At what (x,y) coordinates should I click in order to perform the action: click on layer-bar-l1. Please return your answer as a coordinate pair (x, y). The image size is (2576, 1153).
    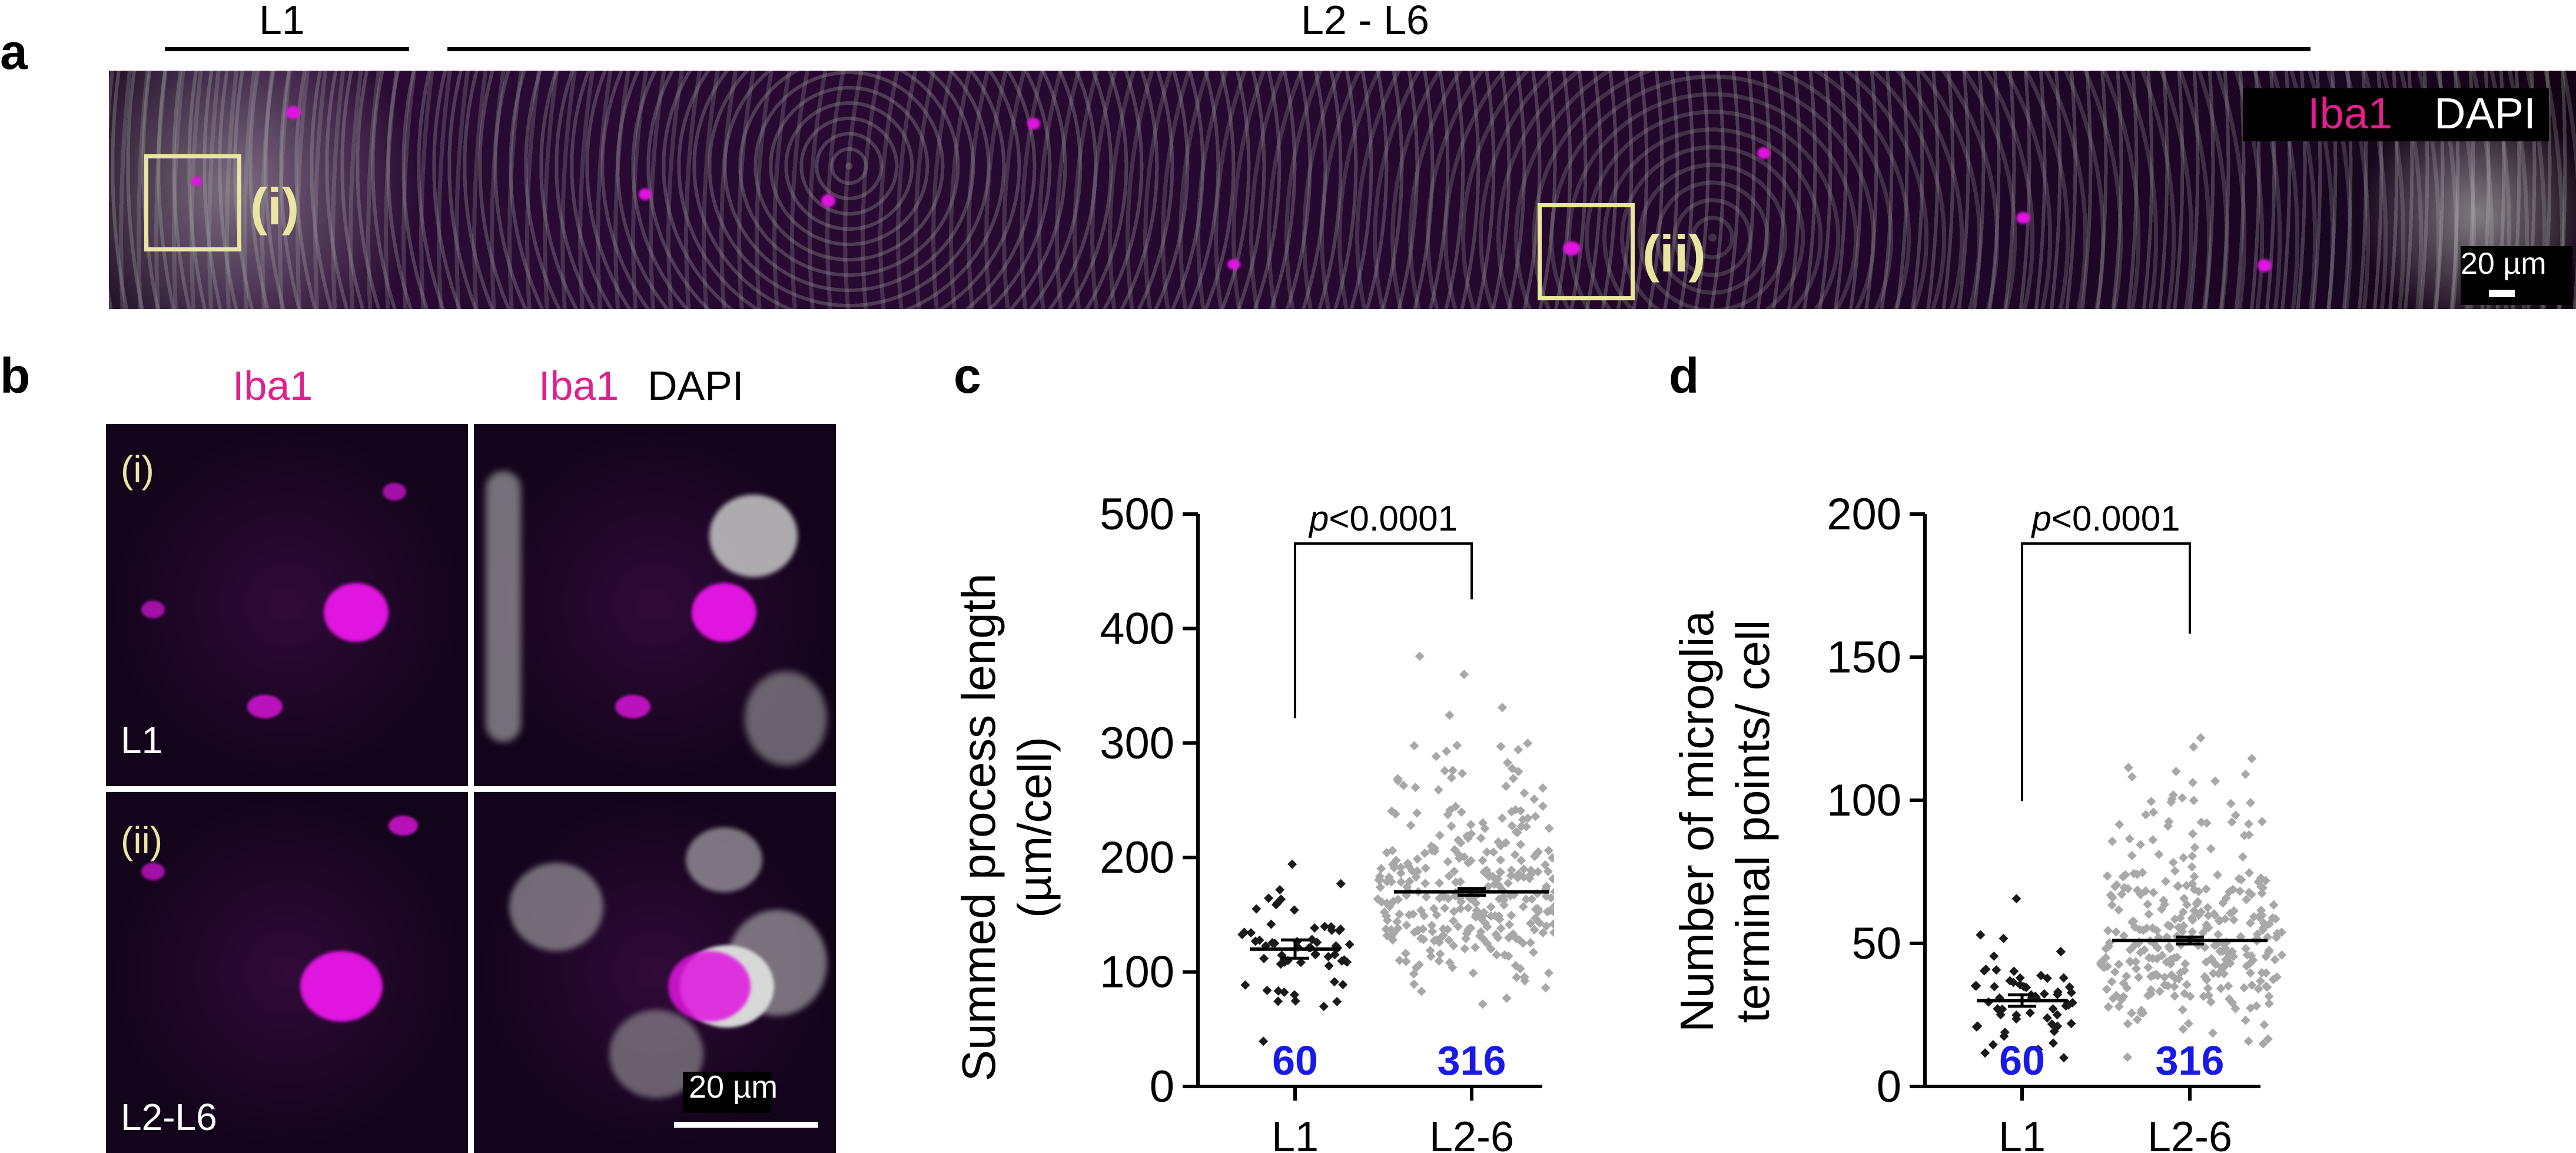
    Looking at the image, I should click on (287, 49).